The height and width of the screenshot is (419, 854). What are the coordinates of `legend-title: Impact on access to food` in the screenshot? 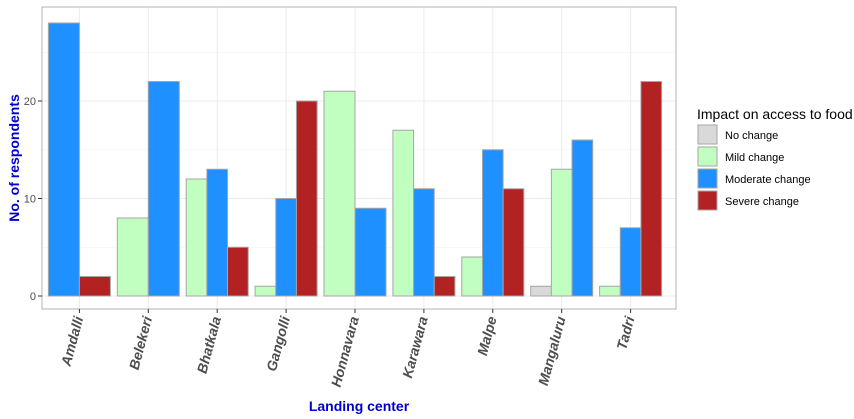 It's located at (775, 114).